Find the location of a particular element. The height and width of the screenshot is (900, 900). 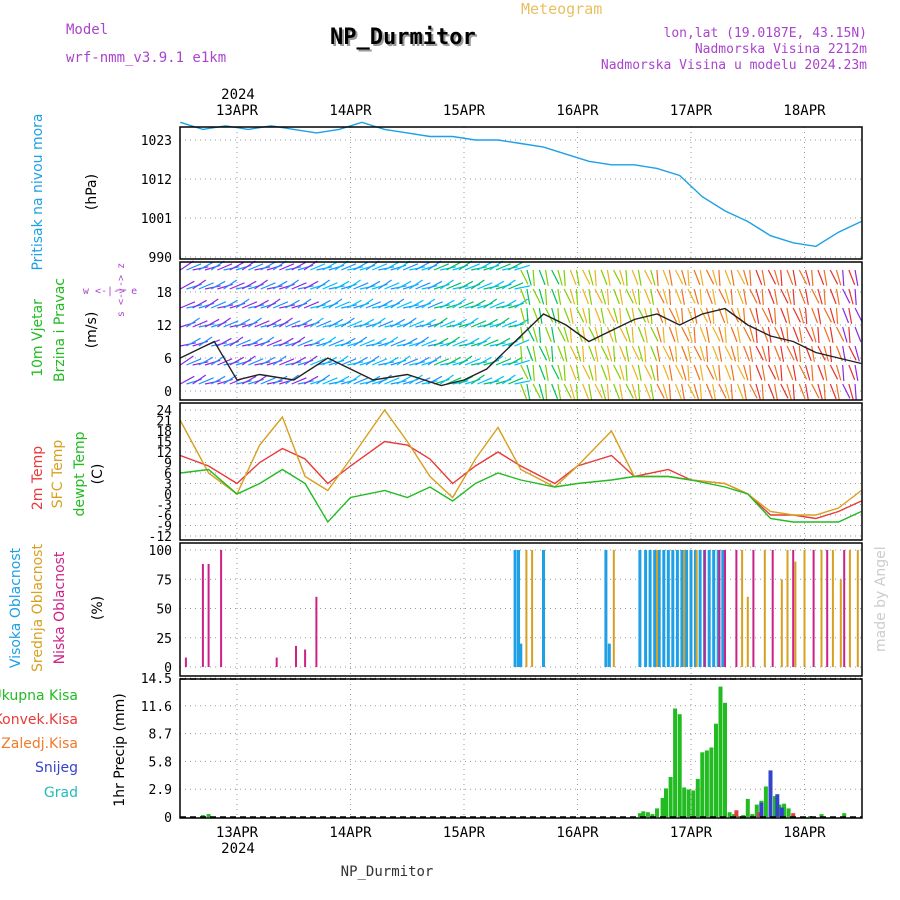

pressure-tick-label: 990 is located at coordinates (160, 258).